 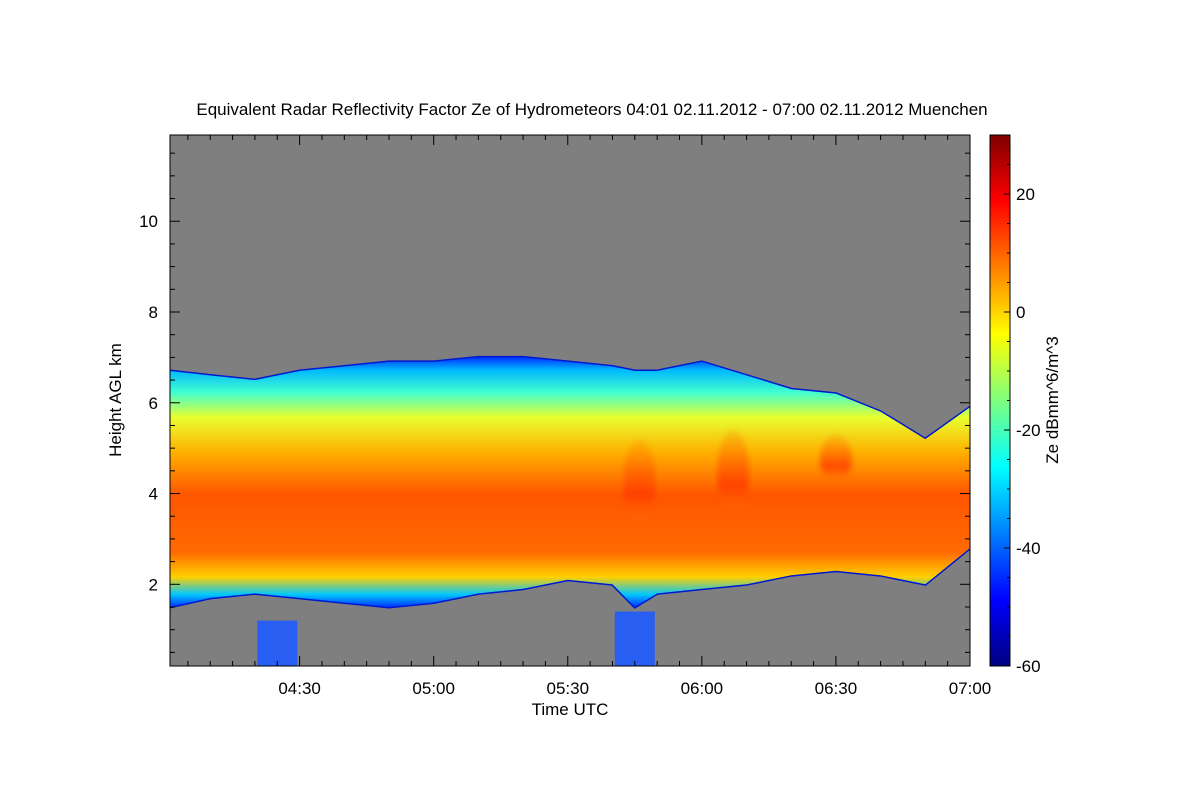 I want to click on y-tick-label: 8, so click(x=153, y=312).